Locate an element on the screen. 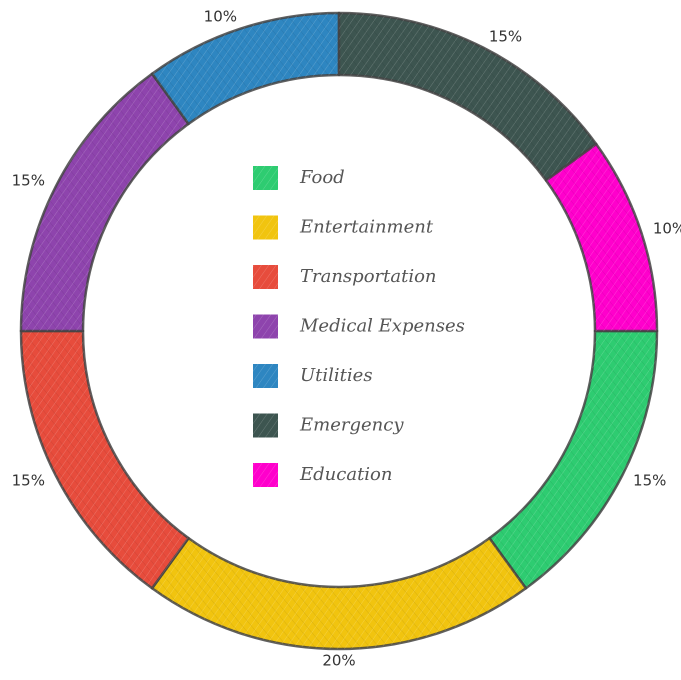 The image size is (681, 680). percent-label-transportation: 15% is located at coordinates (28, 480).